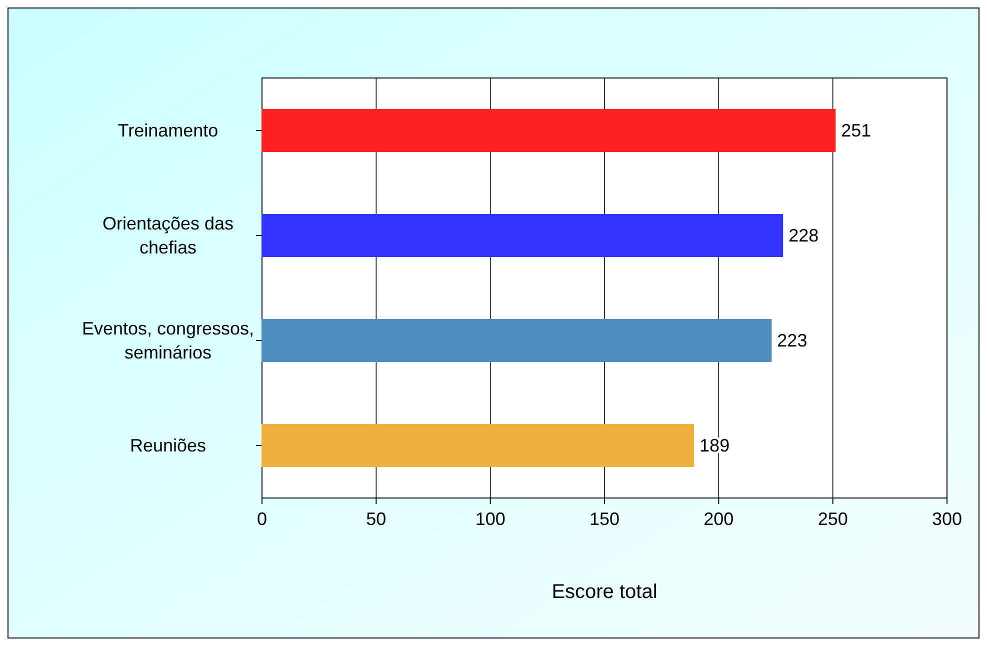 Image resolution: width=987 pixels, height=646 pixels. Describe the element at coordinates (168, 130) in the screenshot. I see `y-tick-label: Treinamento` at that location.